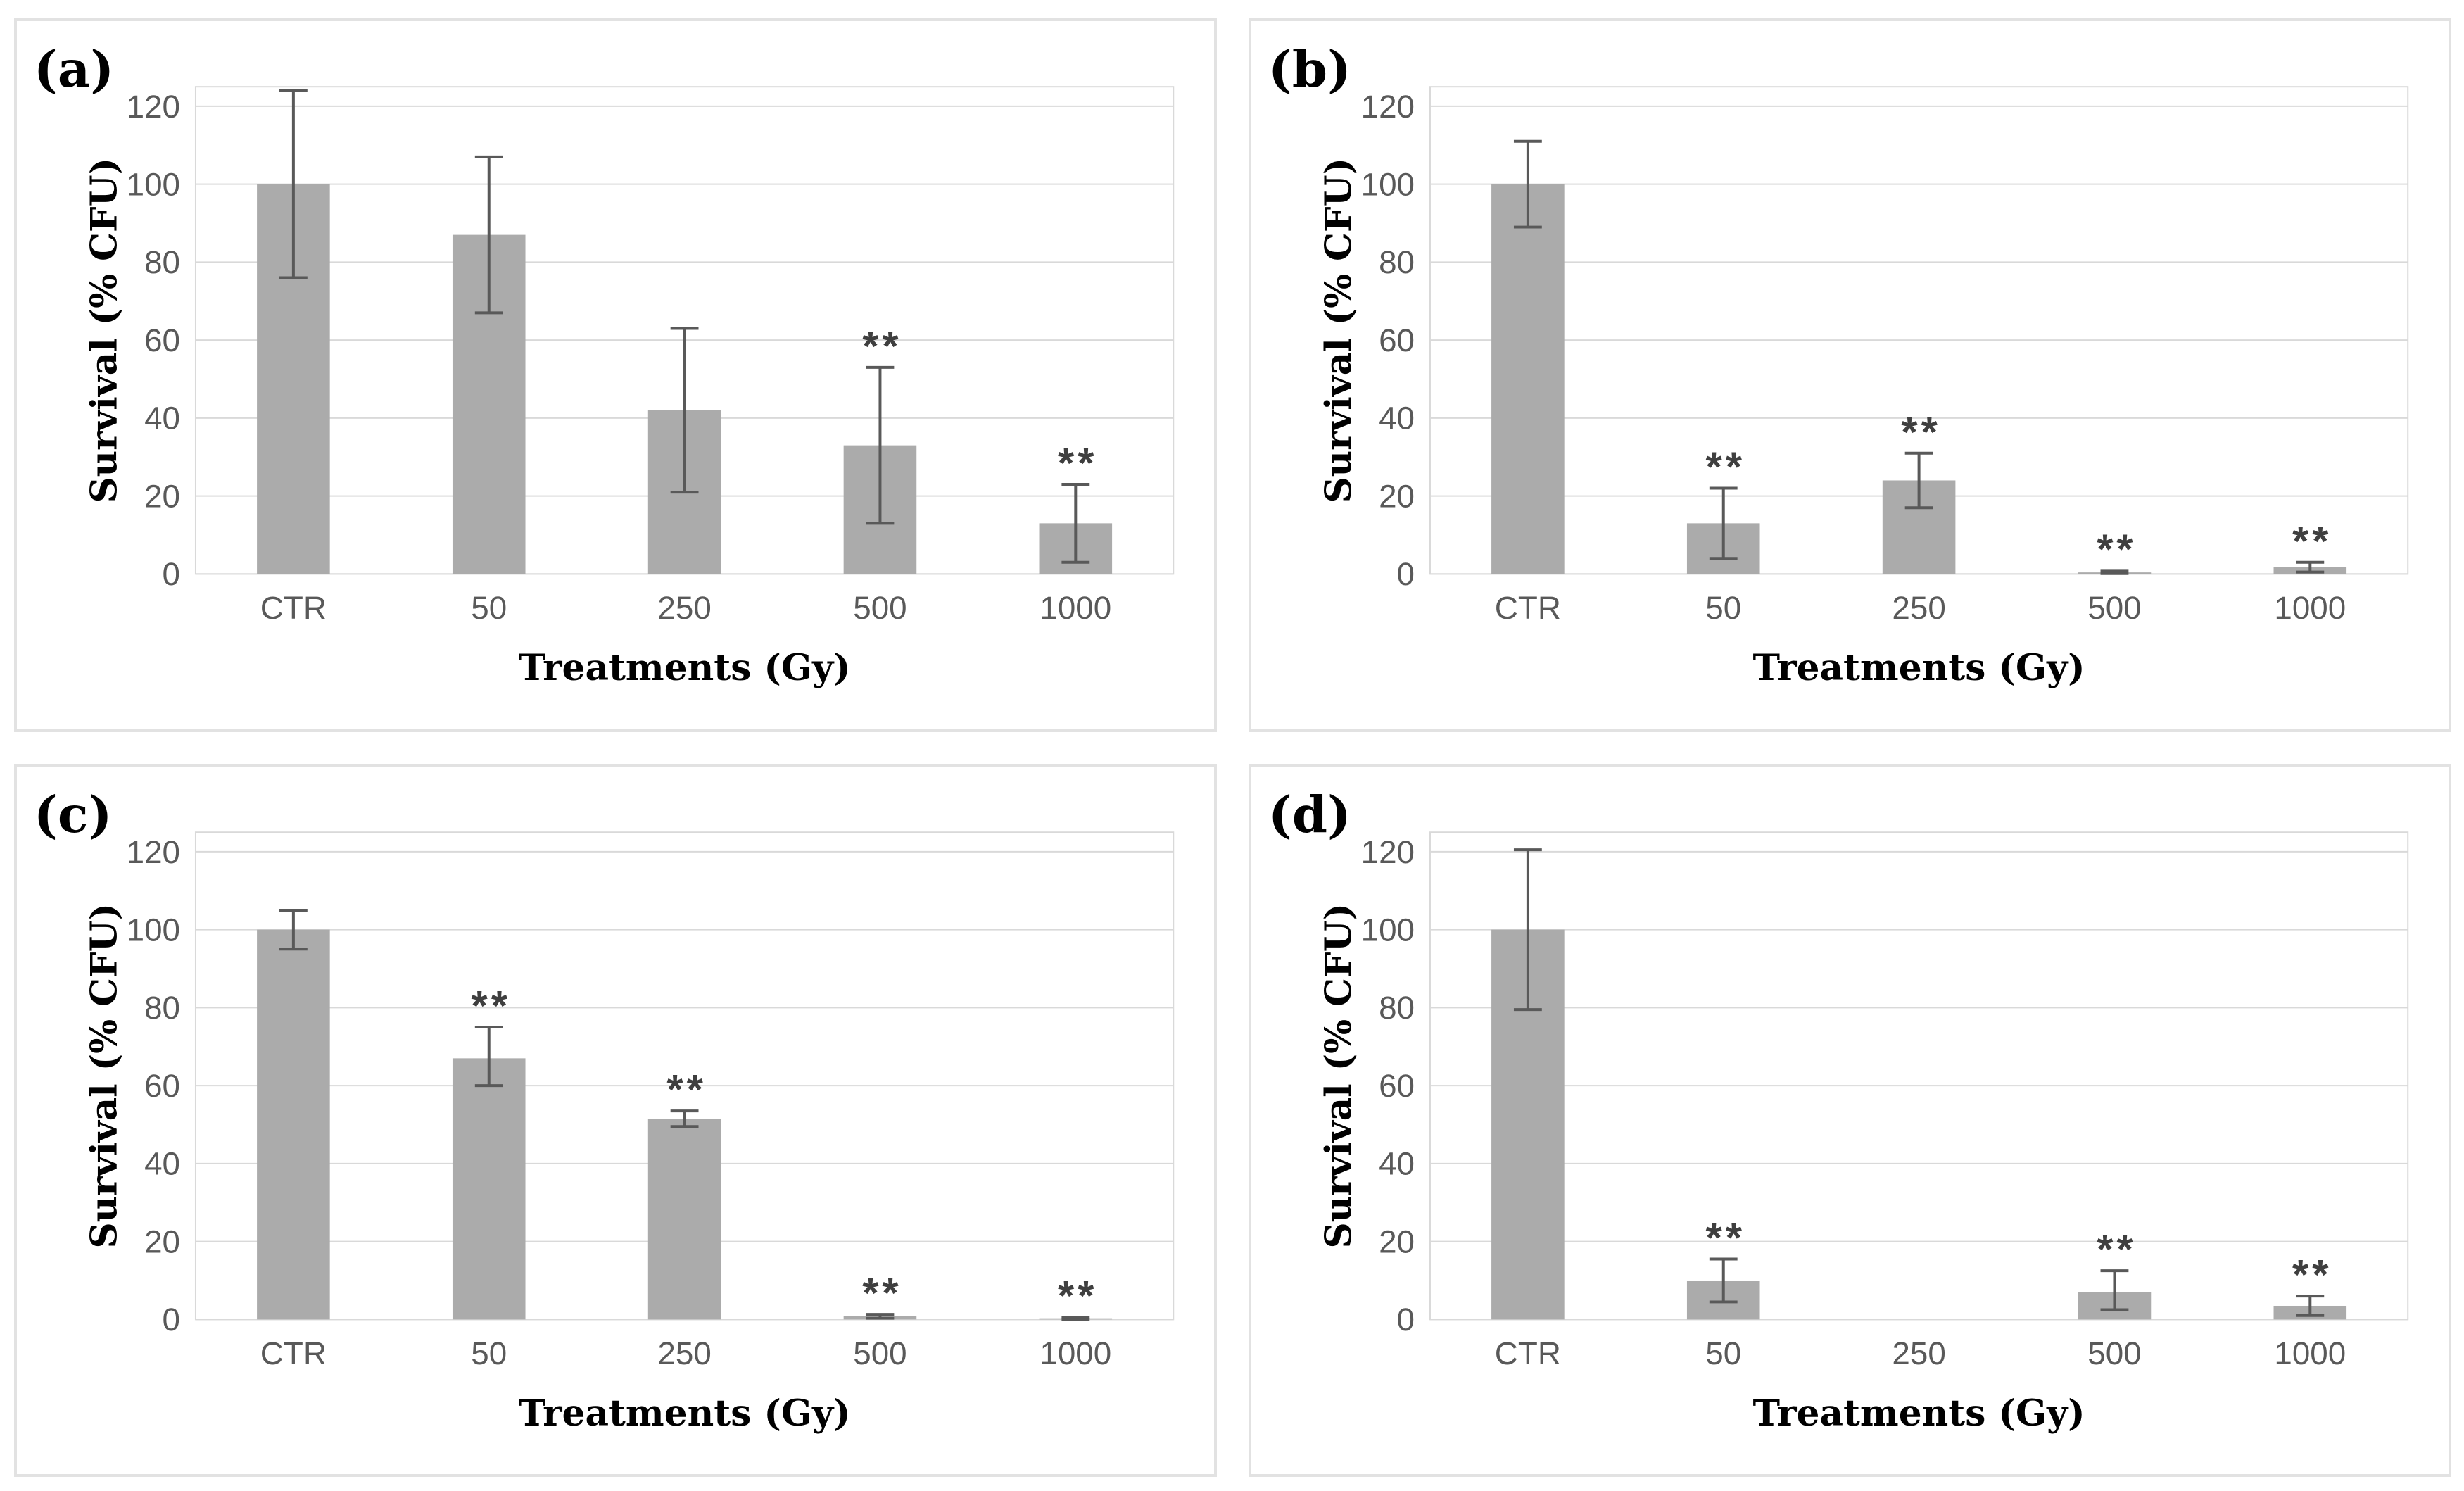 Image resolution: width=2464 pixels, height=1491 pixels. What do you see at coordinates (74, 69) in the screenshot?
I see `panel-letter: (a)` at bounding box center [74, 69].